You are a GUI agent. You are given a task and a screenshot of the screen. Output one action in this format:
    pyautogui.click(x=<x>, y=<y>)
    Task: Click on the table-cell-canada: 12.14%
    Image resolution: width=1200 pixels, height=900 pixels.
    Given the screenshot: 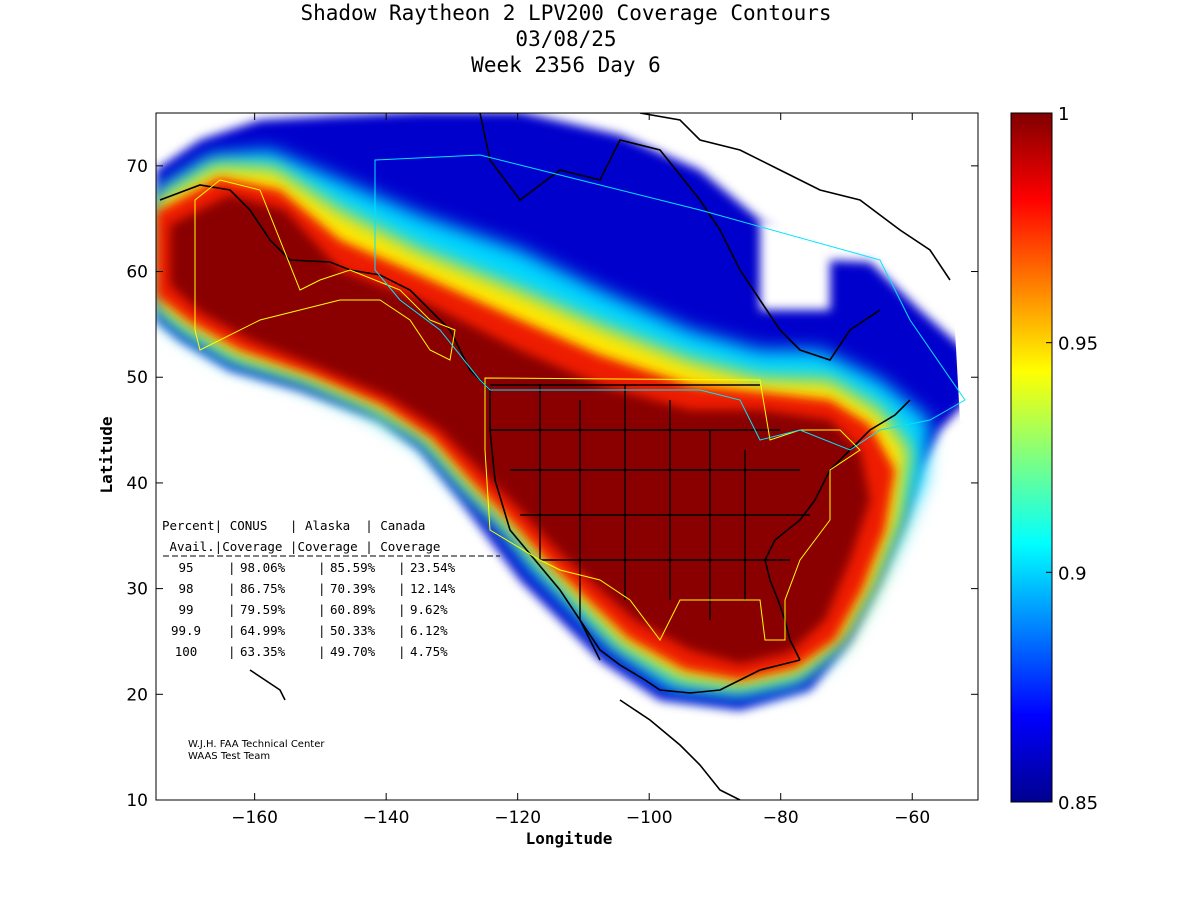 What is the action you would take?
    pyautogui.click(x=433, y=588)
    